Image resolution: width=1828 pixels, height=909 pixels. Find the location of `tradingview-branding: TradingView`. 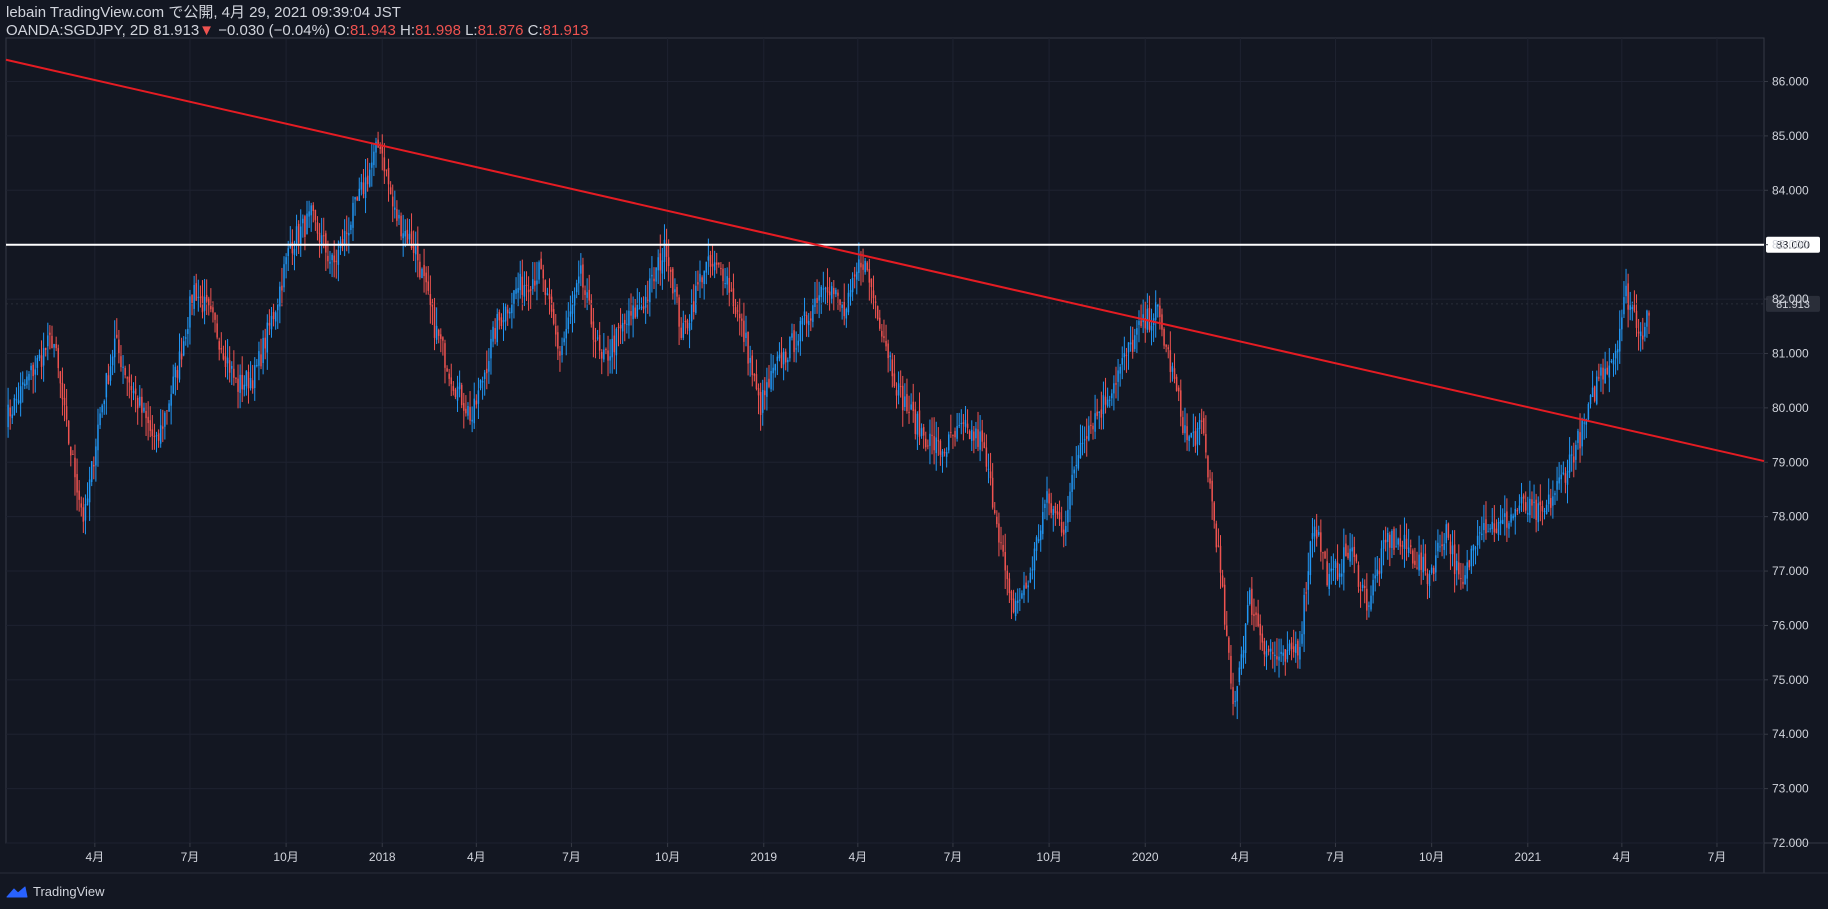

tradingview-branding: TradingView is located at coordinates (55, 891).